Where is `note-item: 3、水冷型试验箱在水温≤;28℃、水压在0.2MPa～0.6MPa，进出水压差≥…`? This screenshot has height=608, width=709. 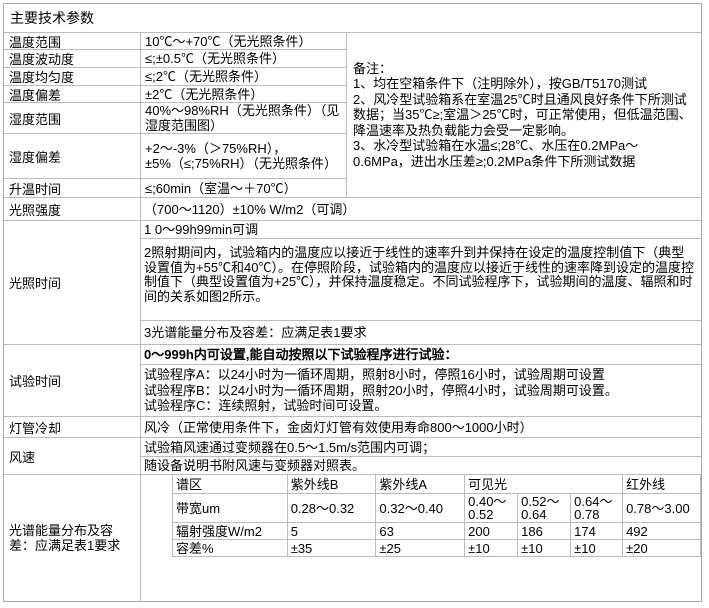 note-item: 3、水冷型试验箱在水温≤;28℃、水压在0.2MPa～0.6MPa，进出水压差≥… is located at coordinates (496, 153).